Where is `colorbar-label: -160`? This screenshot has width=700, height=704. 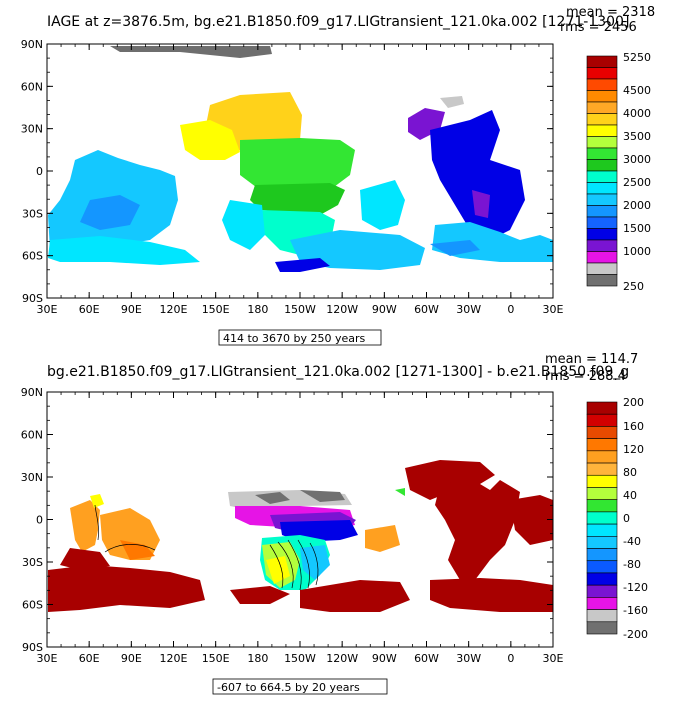
colorbar-label: -160 is located at coordinates (635, 610).